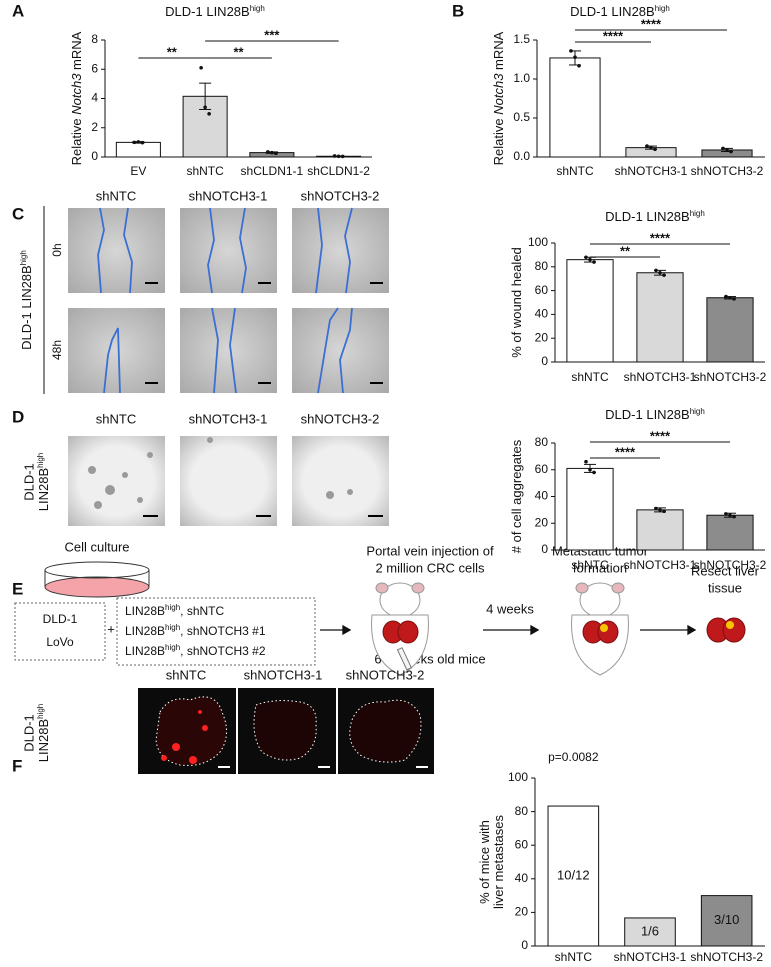 The width and height of the screenshot is (771, 967). What do you see at coordinates (60, 642) in the screenshot?
I see `cell-line: LoVo` at bounding box center [60, 642].